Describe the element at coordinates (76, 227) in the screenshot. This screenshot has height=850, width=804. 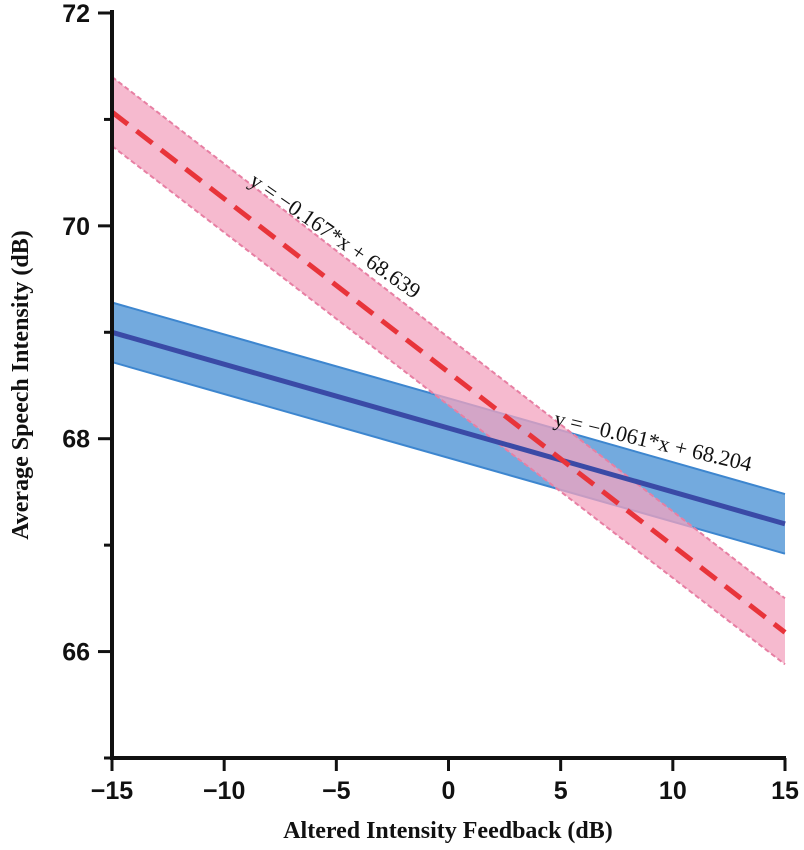
I see `y-tick-label: 70` at that location.